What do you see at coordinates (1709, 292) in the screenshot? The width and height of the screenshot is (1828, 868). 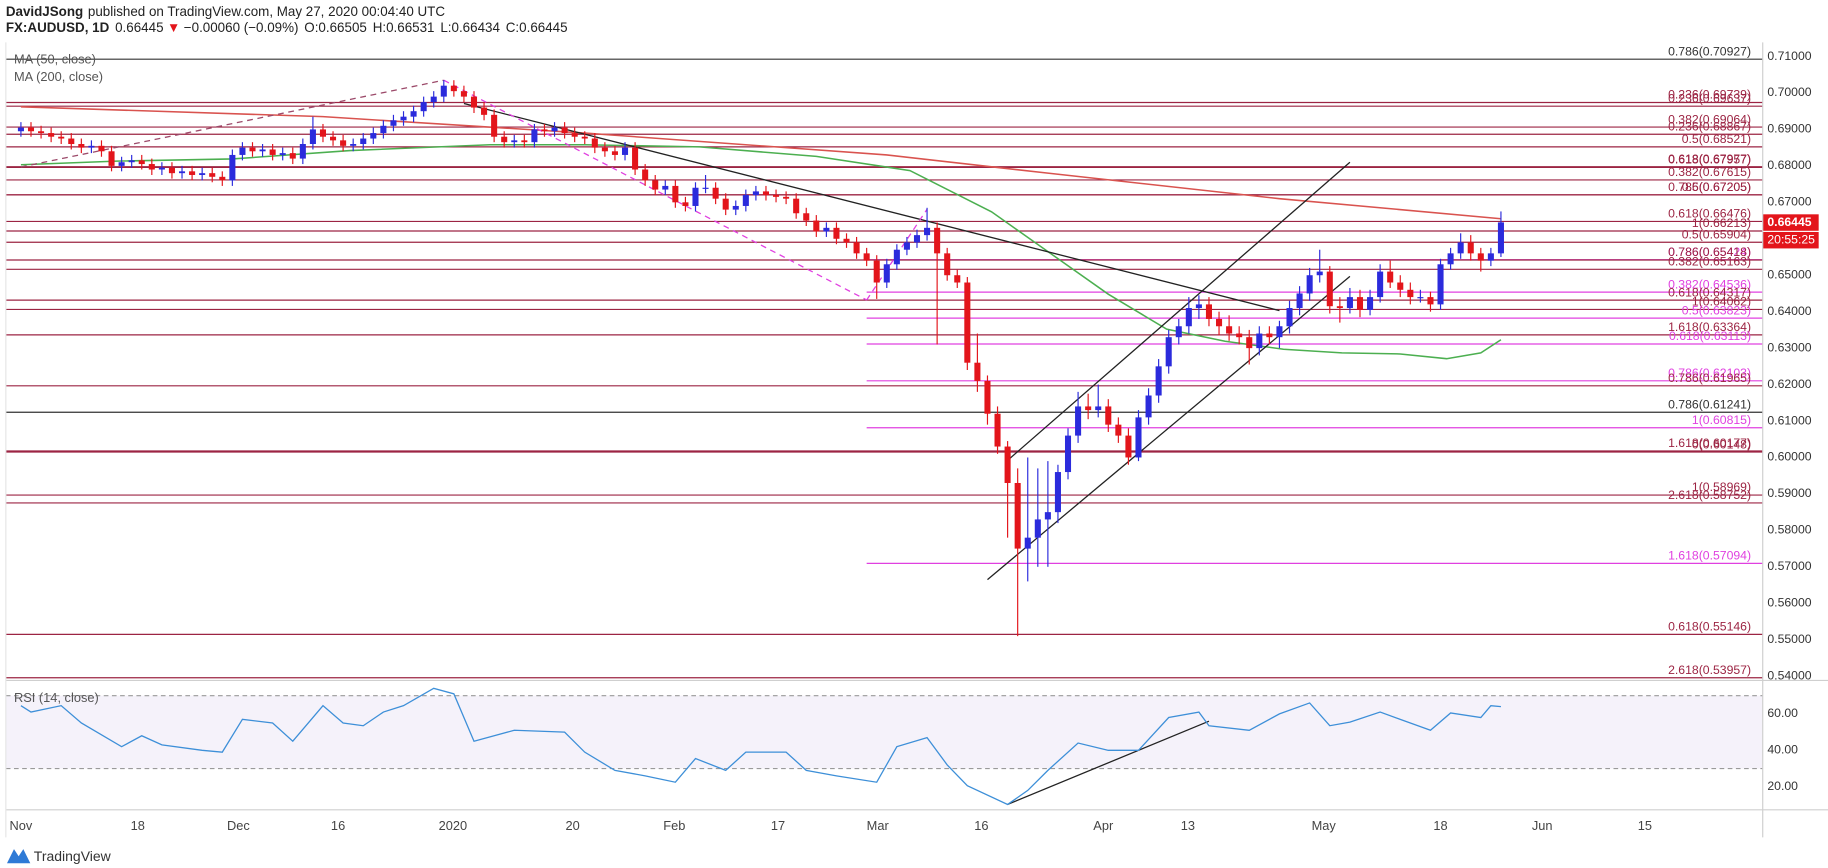 I see `fib-label: 0.618(0.64317)` at bounding box center [1709, 292].